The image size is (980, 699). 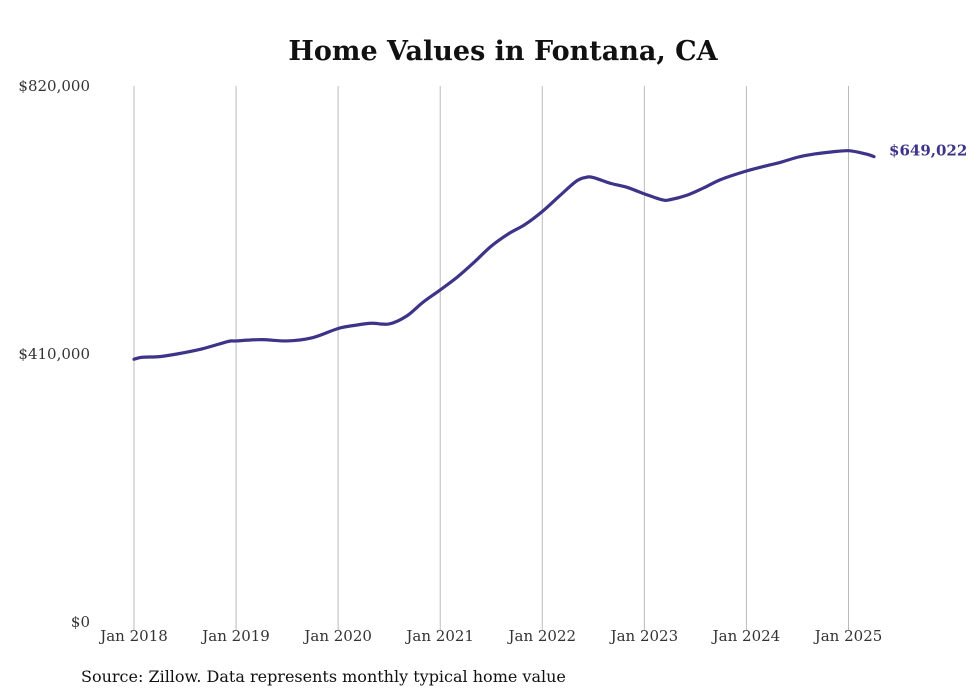 I want to click on x-tick-label: Jan 2019, so click(x=235, y=636).